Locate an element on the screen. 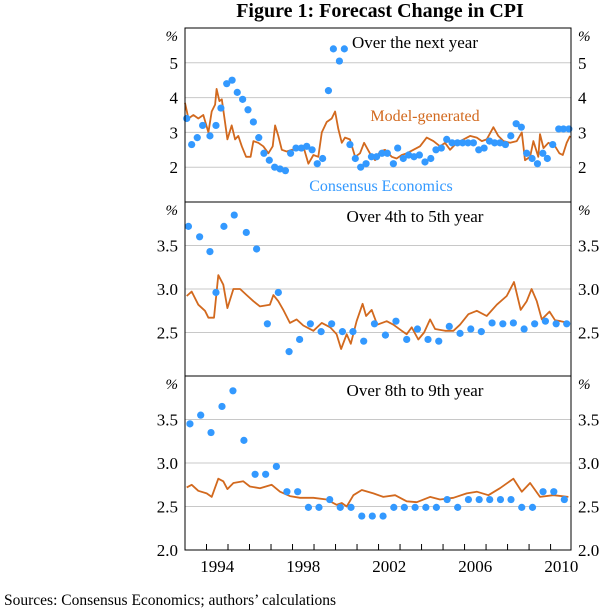 This screenshot has width=600, height=612. y-tick-label-left: 2 is located at coordinates (174, 167).